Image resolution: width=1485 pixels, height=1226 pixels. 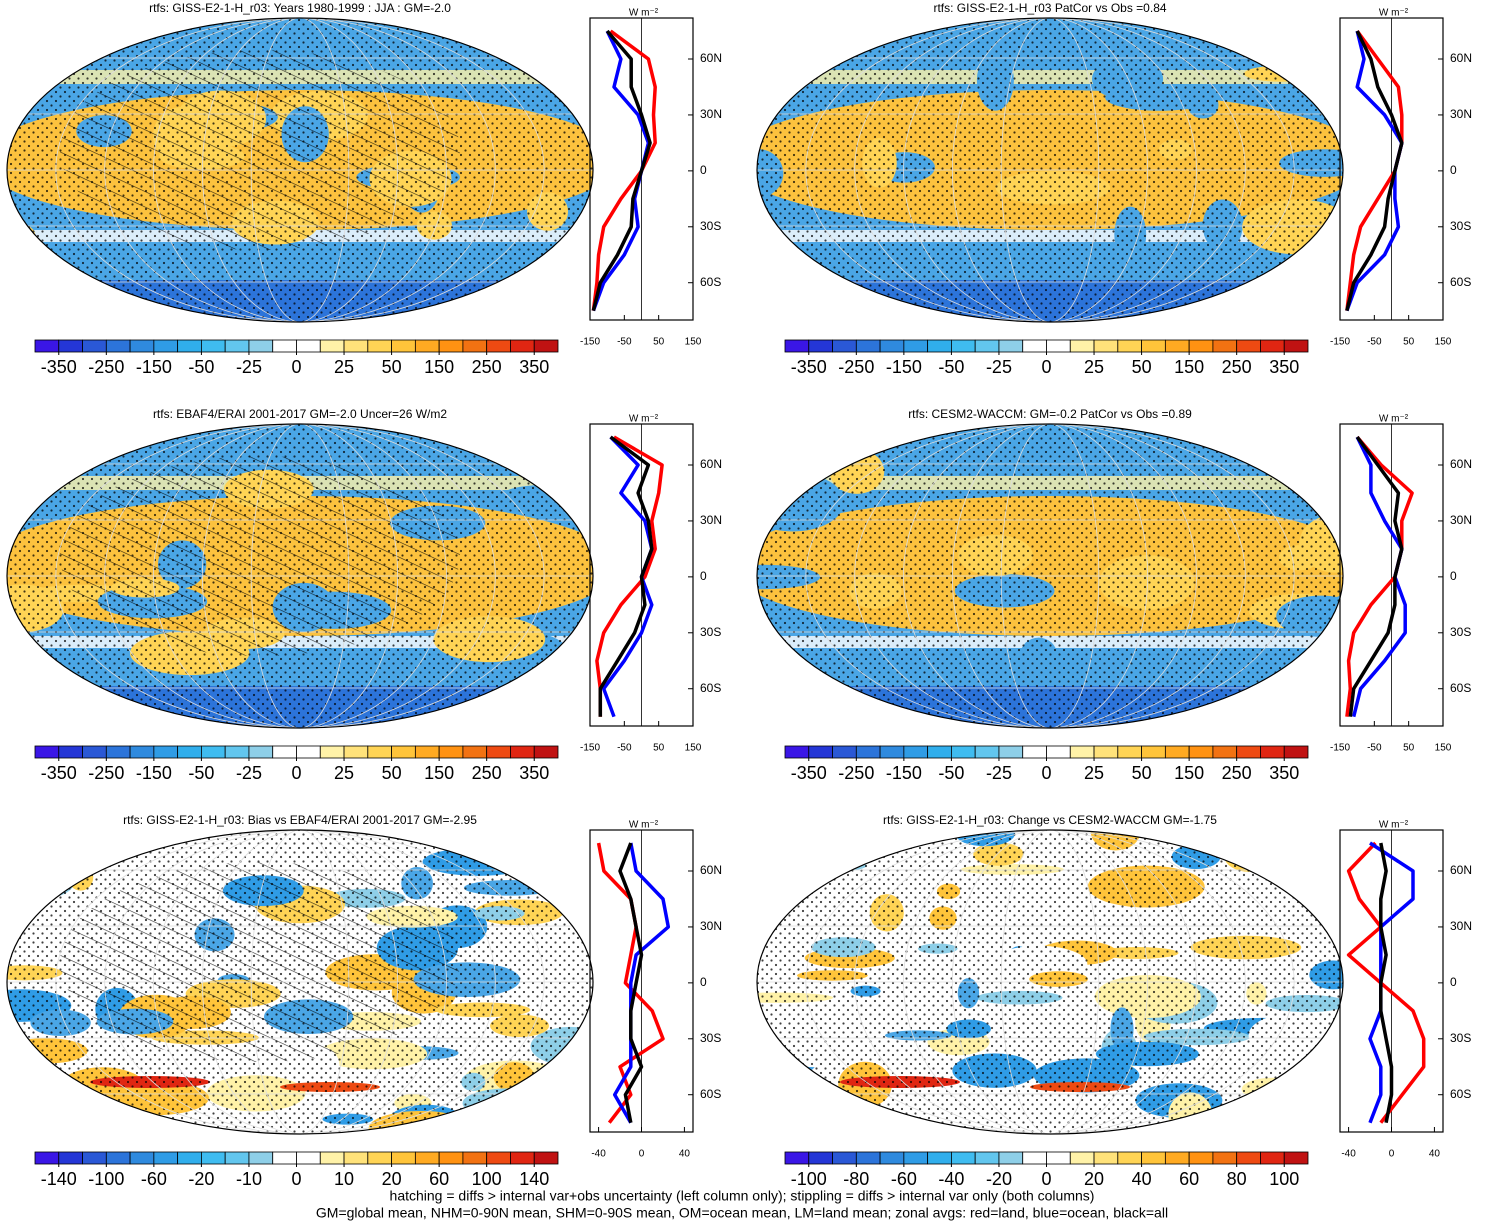 What do you see at coordinates (106, 1179) in the screenshot?
I see `colorbar-label: -100` at bounding box center [106, 1179].